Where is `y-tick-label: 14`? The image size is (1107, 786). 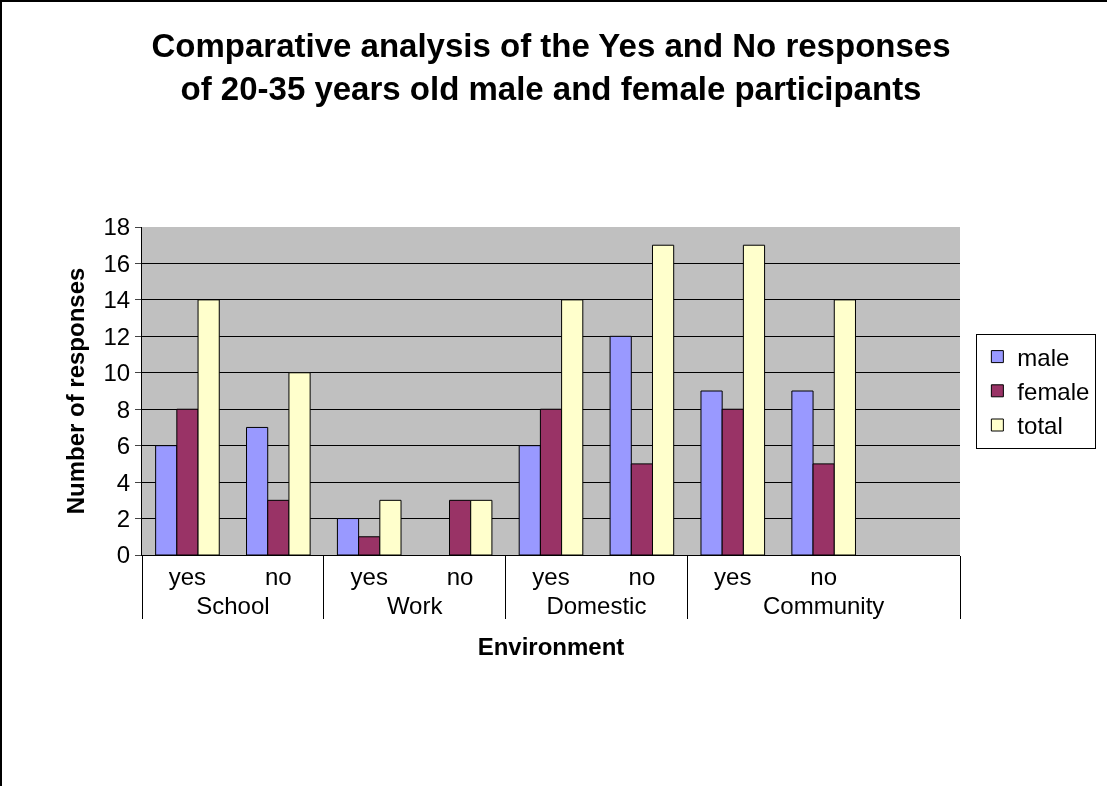
y-tick-label: 14 is located at coordinates (117, 300).